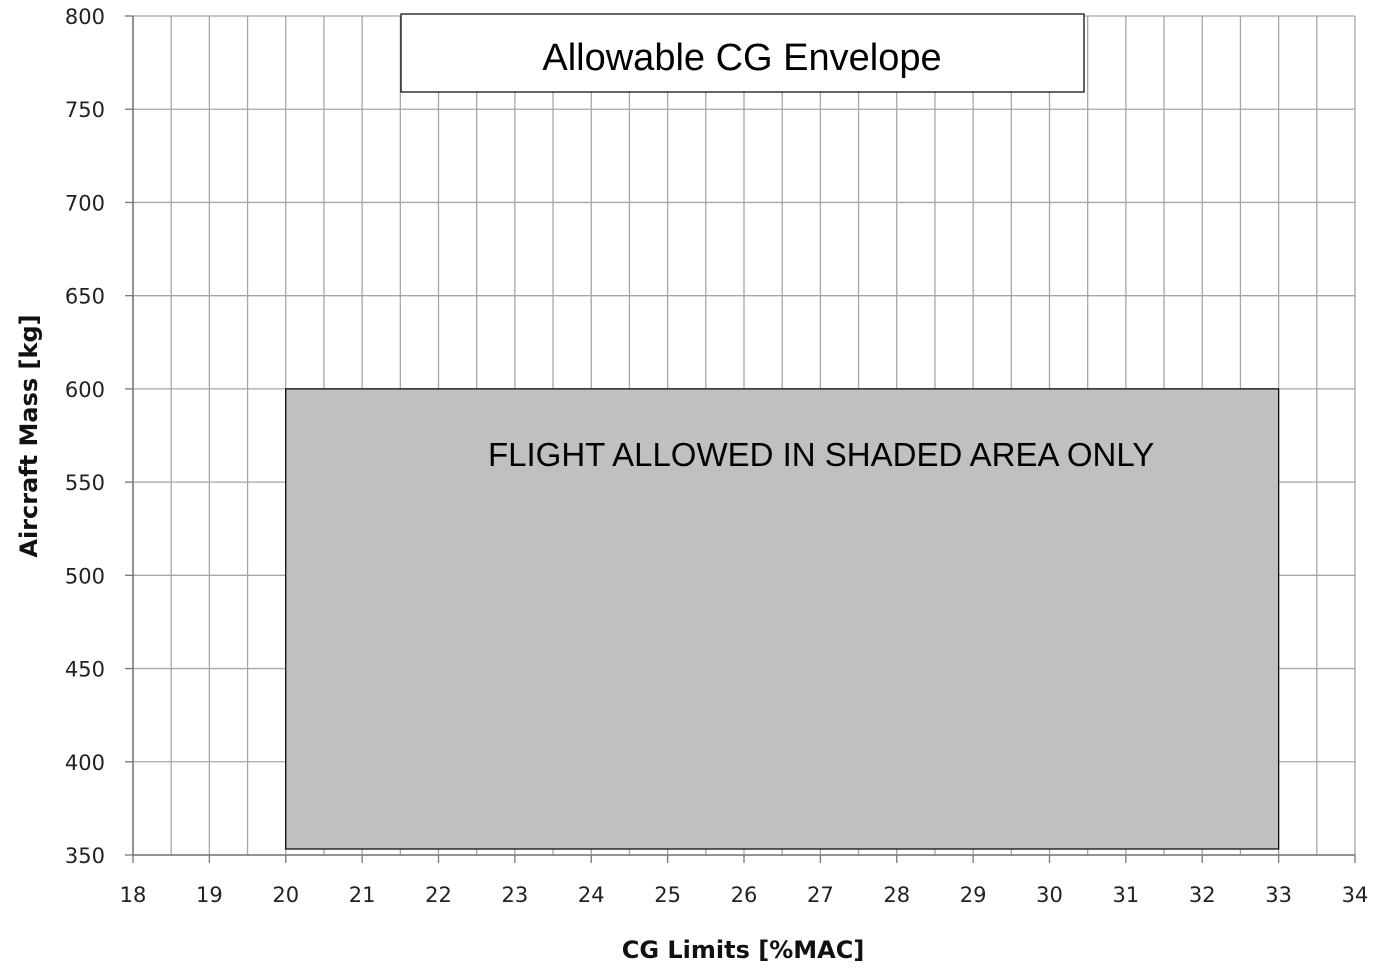 This screenshot has height=969, width=1391. What do you see at coordinates (973, 895) in the screenshot?
I see `x-tick-label: 29` at bounding box center [973, 895].